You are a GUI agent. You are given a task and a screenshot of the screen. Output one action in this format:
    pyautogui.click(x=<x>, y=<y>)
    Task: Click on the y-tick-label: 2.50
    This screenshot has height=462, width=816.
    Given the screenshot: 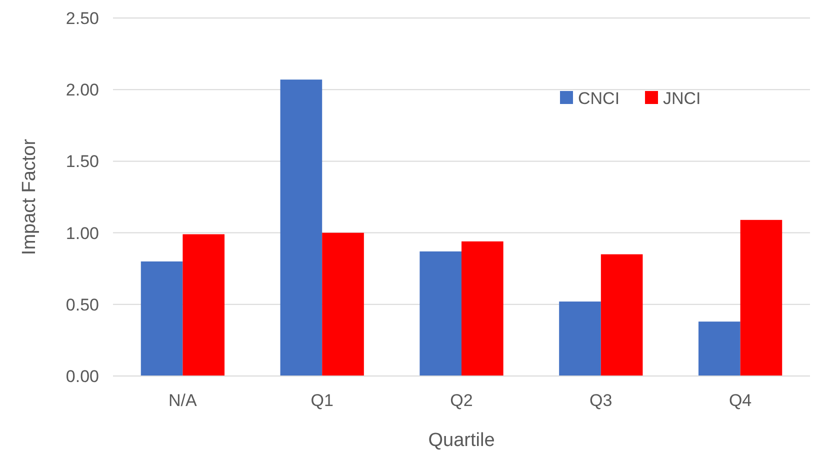 What is the action you would take?
    pyautogui.click(x=82, y=18)
    